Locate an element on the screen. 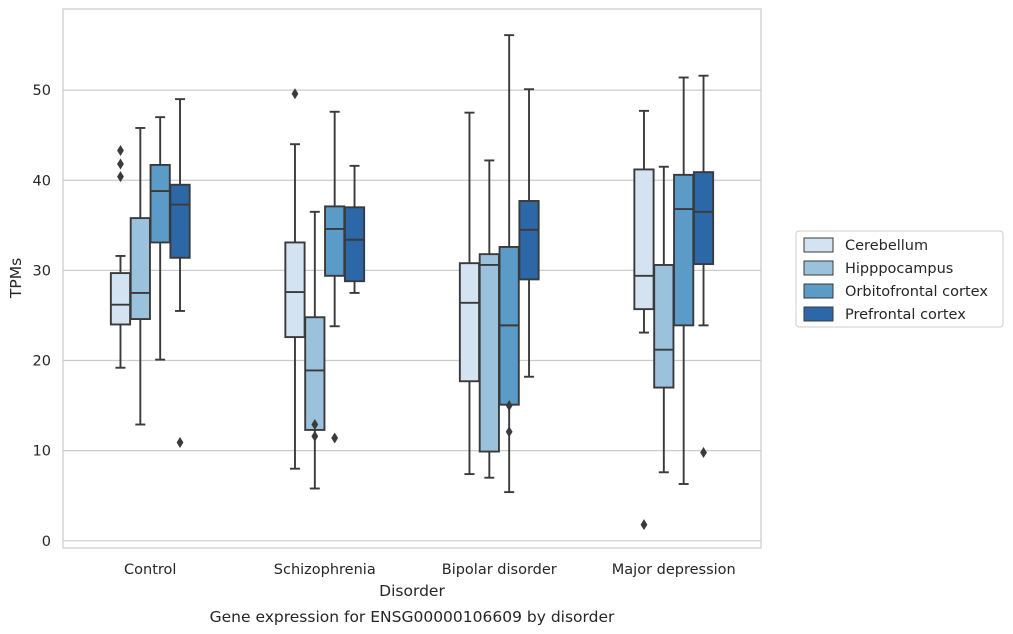 This screenshot has height=634, width=1013. box-bipolar-disorder-cerebellum is located at coordinates (469, 293).